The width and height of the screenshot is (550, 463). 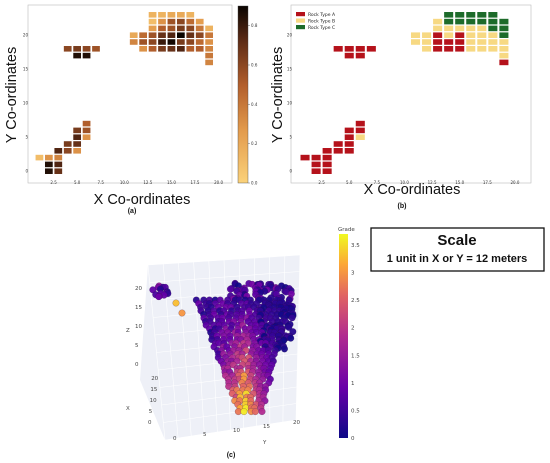 What do you see at coordinates (151, 412) in the screenshot?
I see `x-tick-label: 5` at bounding box center [151, 412].